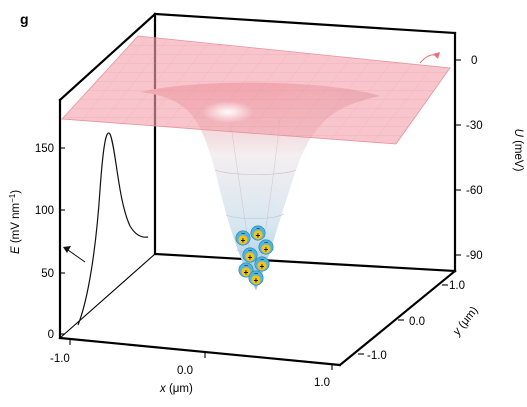 The height and width of the screenshot is (407, 527). Describe the element at coordinates (76, 256) in the screenshot. I see `energy-profile-arrow` at that location.